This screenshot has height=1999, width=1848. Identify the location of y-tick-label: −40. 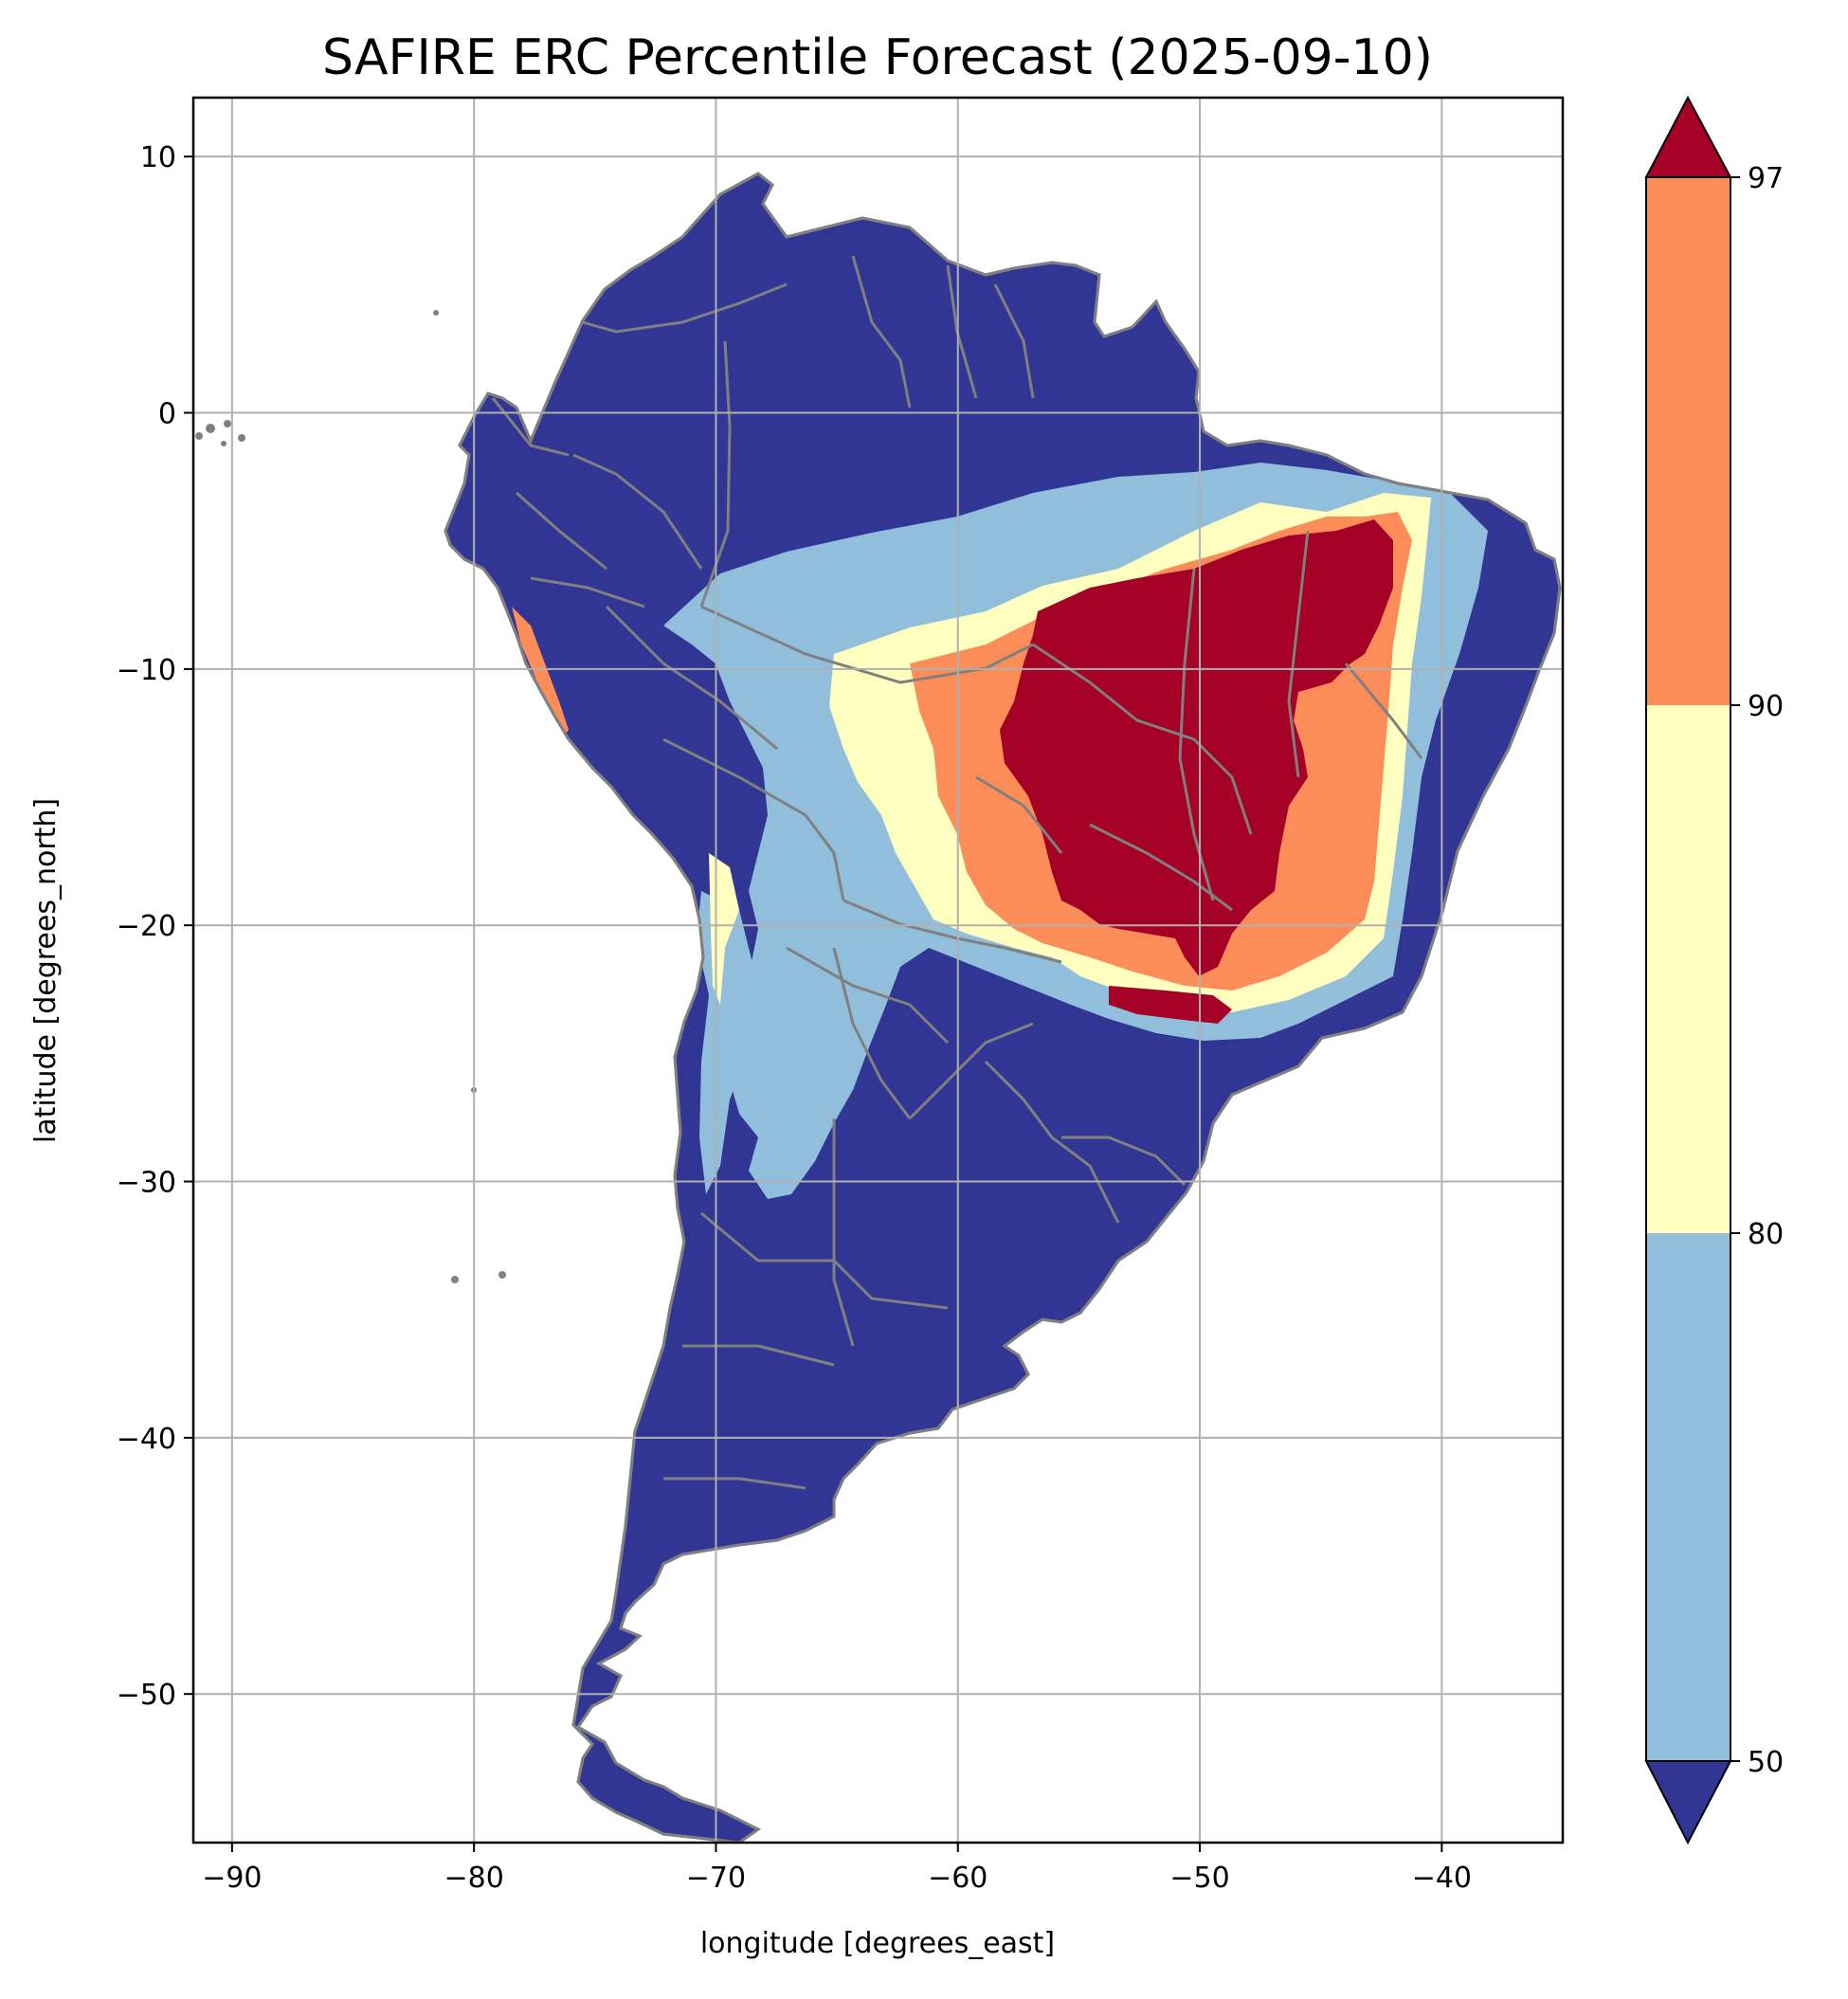
(147, 1440).